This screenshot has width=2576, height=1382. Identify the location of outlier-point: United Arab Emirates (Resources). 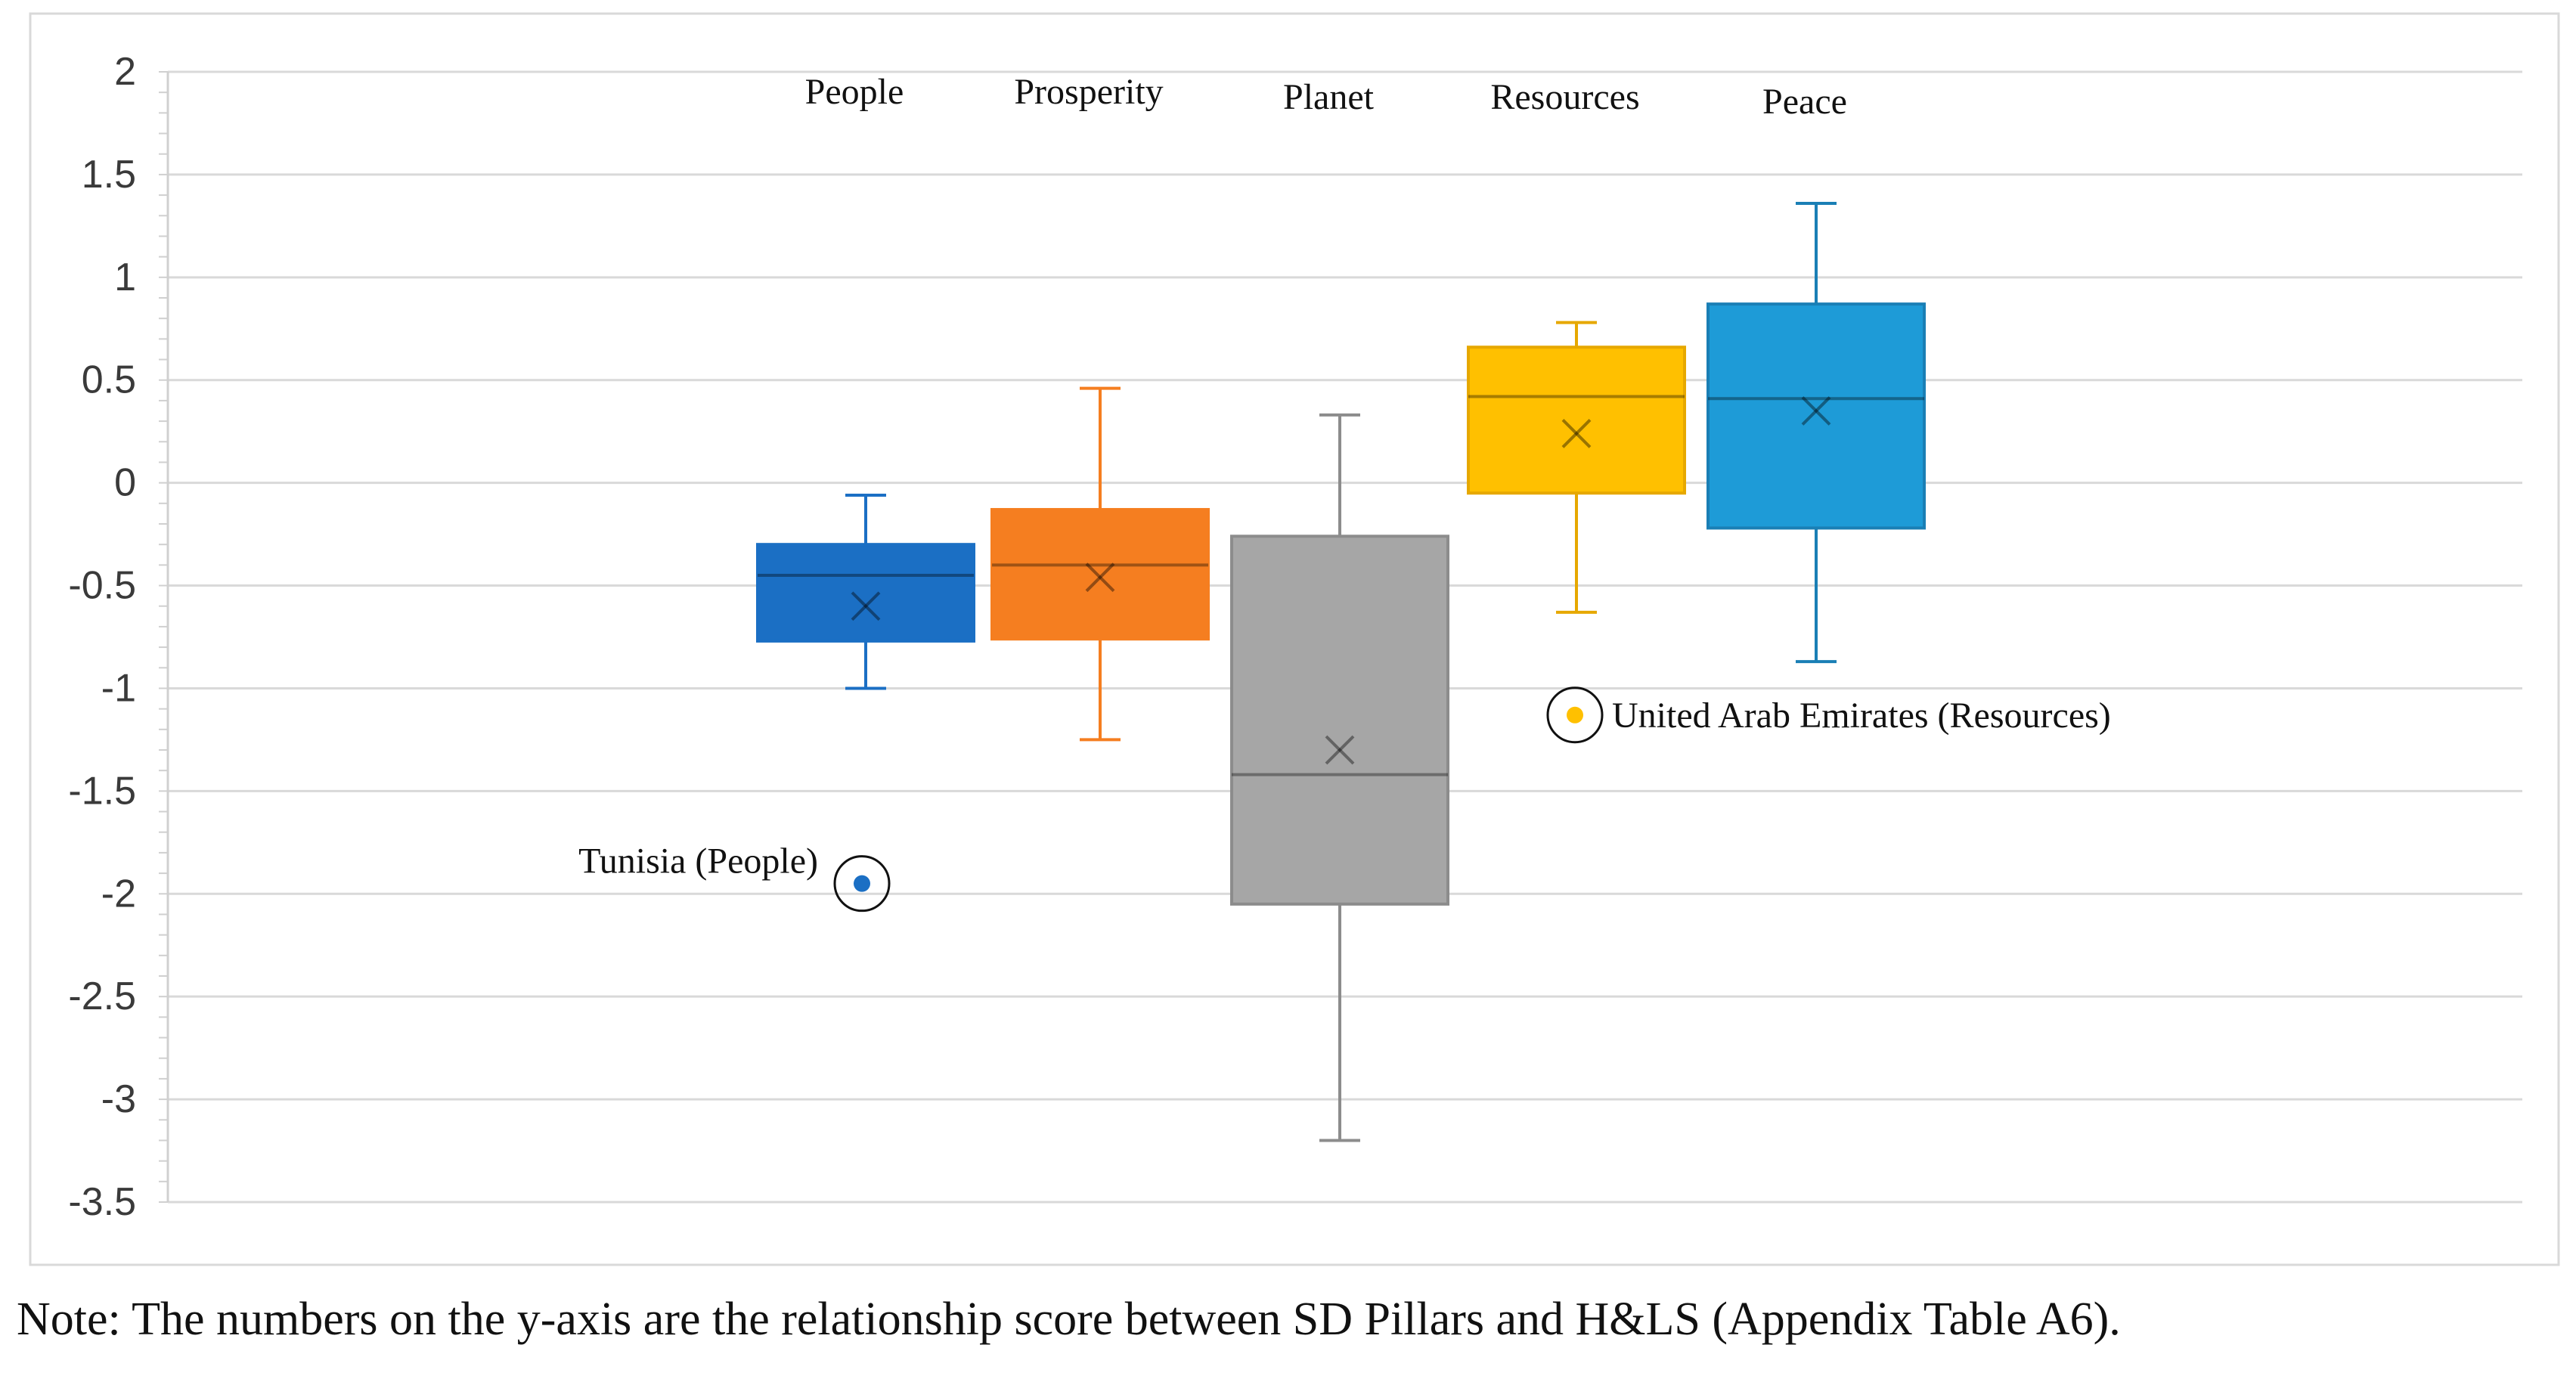
(1829, 715).